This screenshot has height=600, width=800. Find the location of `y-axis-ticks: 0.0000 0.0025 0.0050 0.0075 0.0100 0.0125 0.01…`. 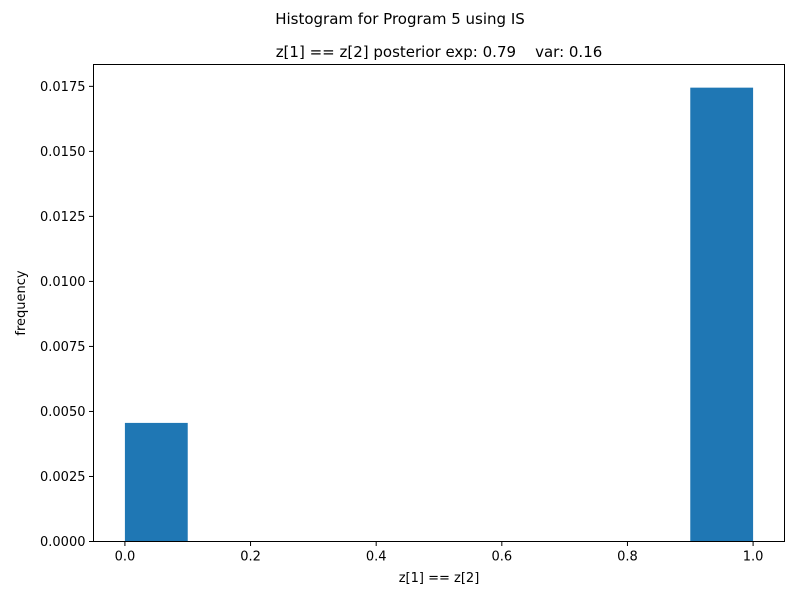

y-axis-ticks: 0.0000 0.0025 0.0050 0.0075 0.0100 0.0125 0.01… is located at coordinates (67, 315).